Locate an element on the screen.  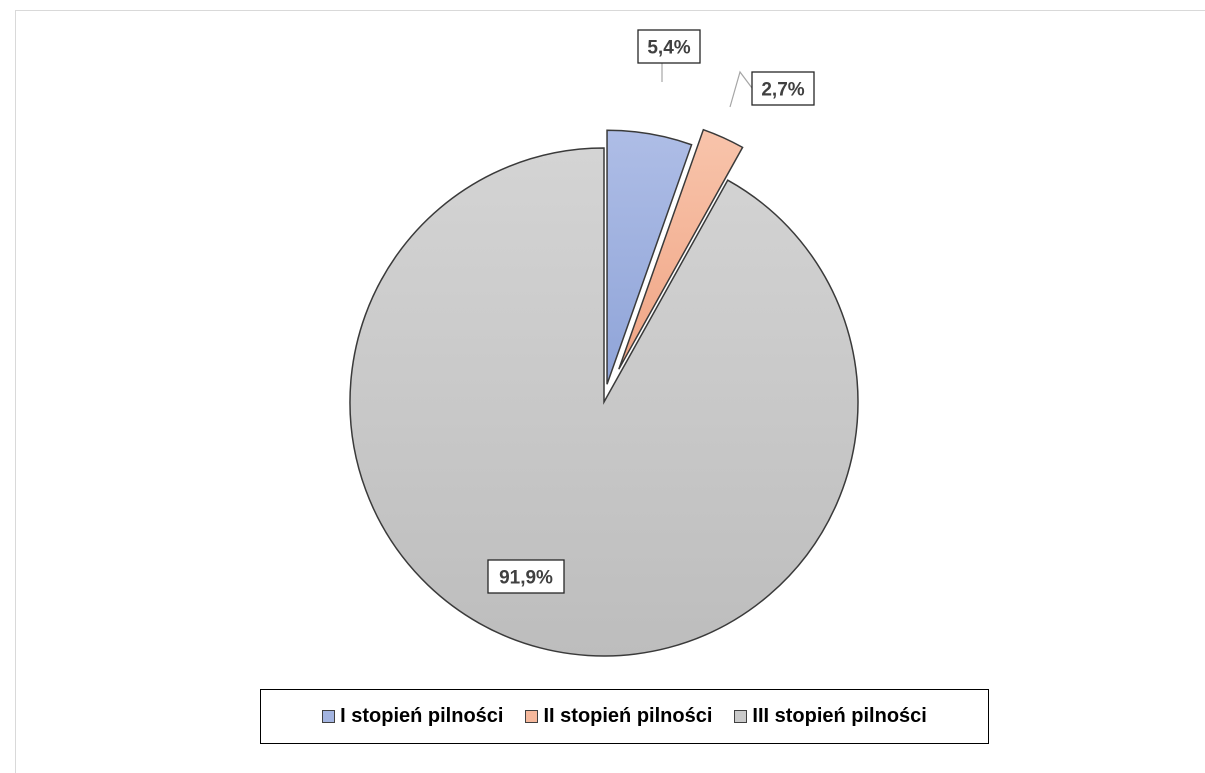
data-label-text-2: 2,7% is located at coordinates (782, 90).